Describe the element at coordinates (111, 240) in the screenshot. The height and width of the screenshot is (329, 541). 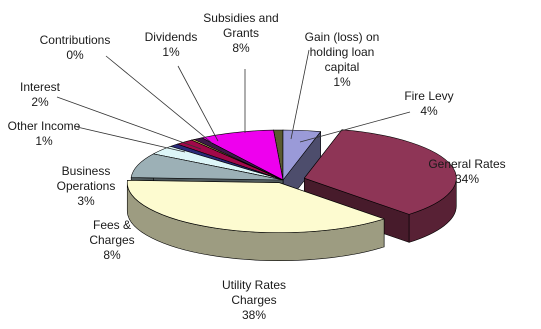
I see `slice-label: Fees & Charges 8%` at that location.